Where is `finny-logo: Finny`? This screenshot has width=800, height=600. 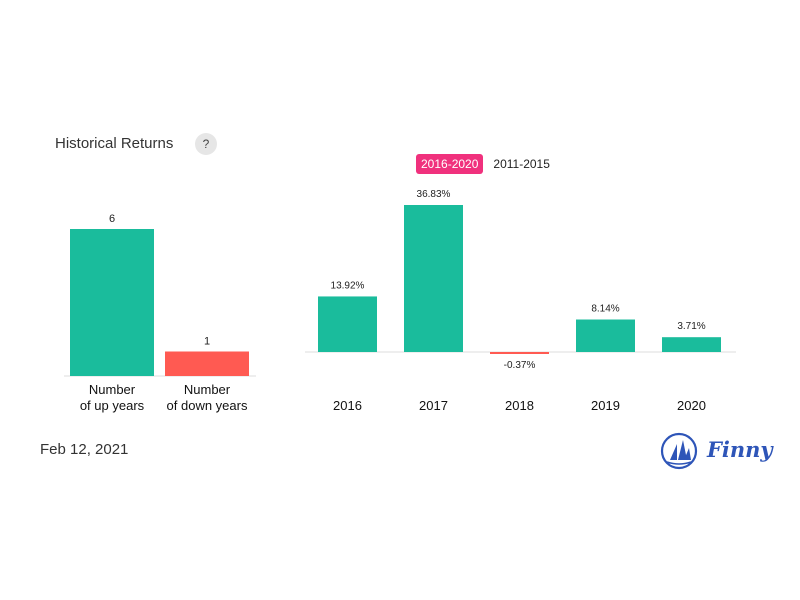 finny-logo: Finny is located at coordinates (716, 452).